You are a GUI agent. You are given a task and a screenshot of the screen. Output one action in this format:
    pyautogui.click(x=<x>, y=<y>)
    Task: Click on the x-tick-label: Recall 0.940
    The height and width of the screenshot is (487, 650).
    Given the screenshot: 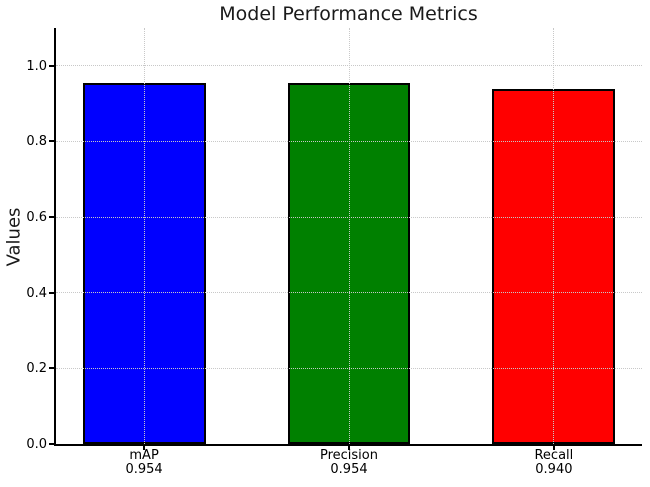 What is the action you would take?
    pyautogui.click(x=554, y=463)
    